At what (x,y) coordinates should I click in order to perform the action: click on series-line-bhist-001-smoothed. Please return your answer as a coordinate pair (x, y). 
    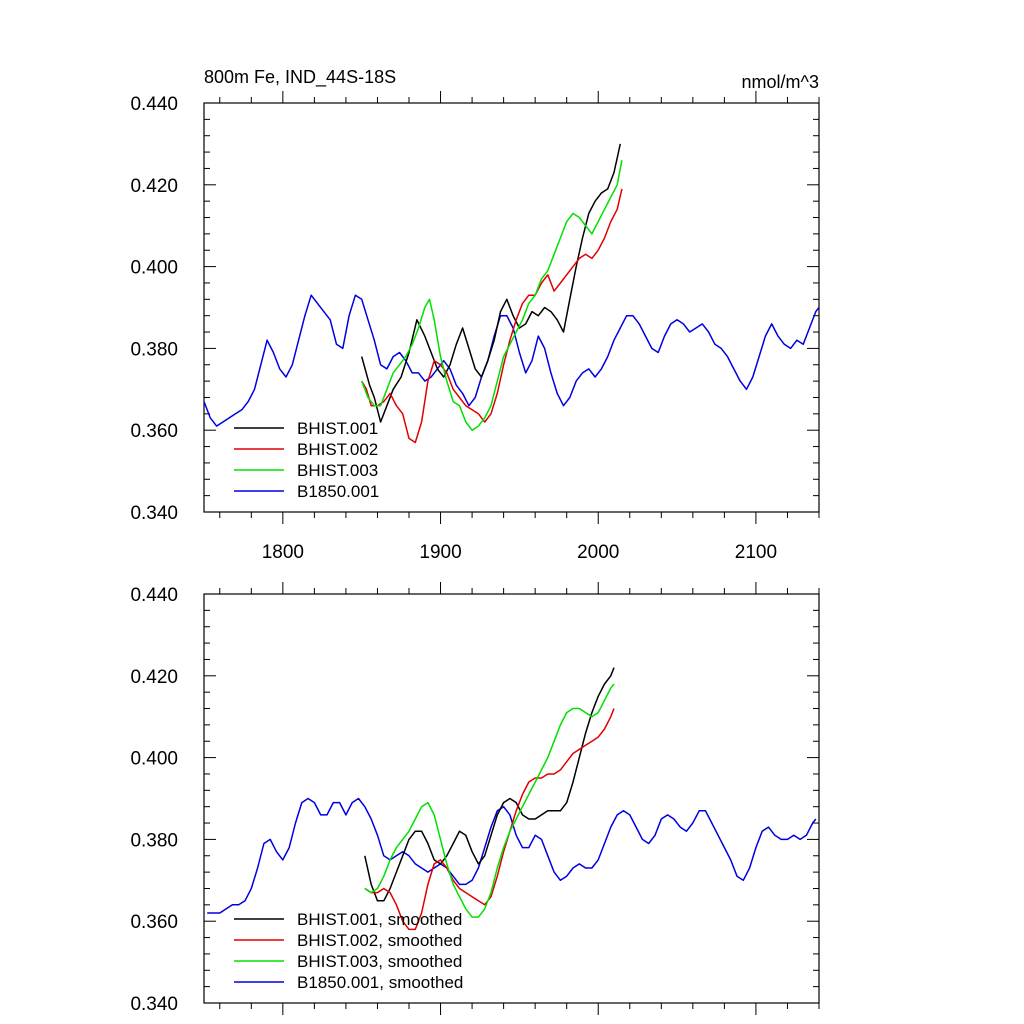
    Looking at the image, I should click on (489, 784).